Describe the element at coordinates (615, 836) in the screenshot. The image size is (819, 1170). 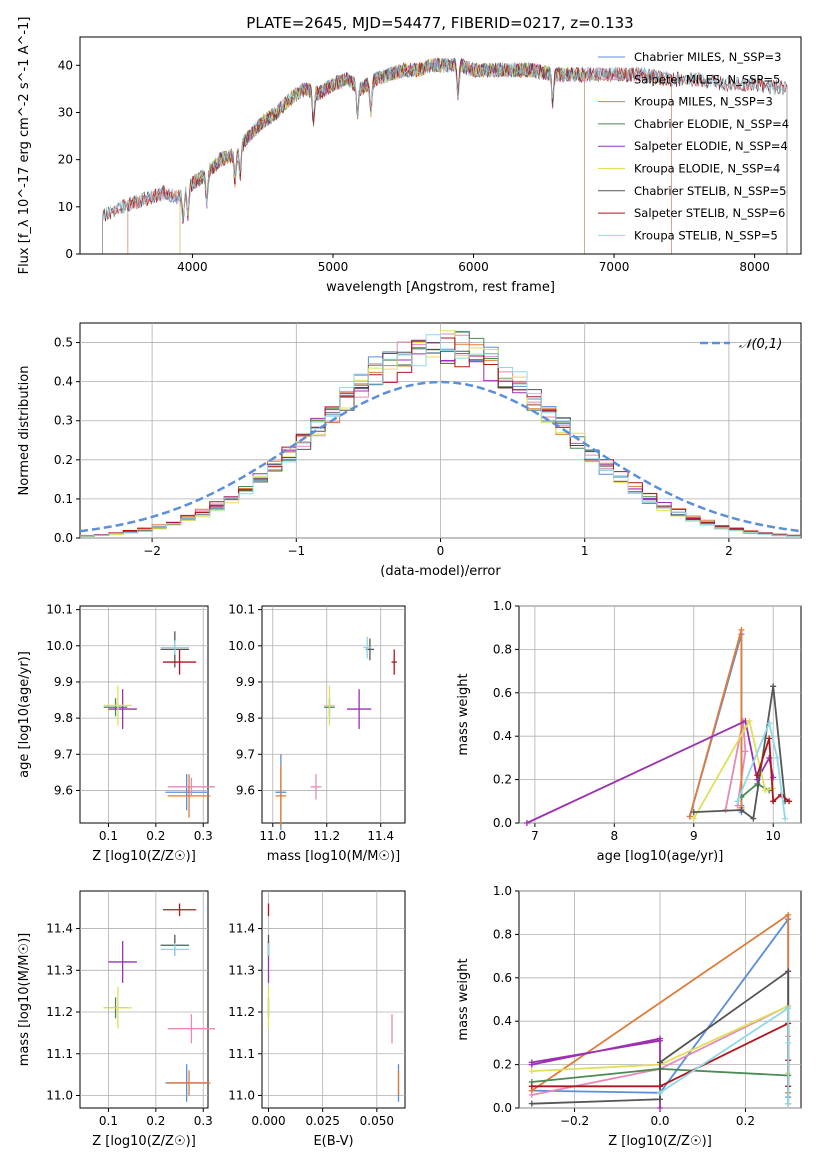
I see `x-tick-label: 8` at that location.